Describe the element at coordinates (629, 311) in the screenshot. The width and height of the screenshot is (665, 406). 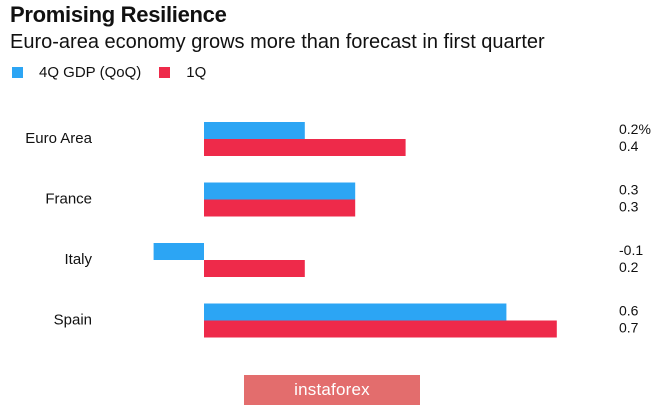
I see `value-label-spain-series-1: 0.6` at that location.